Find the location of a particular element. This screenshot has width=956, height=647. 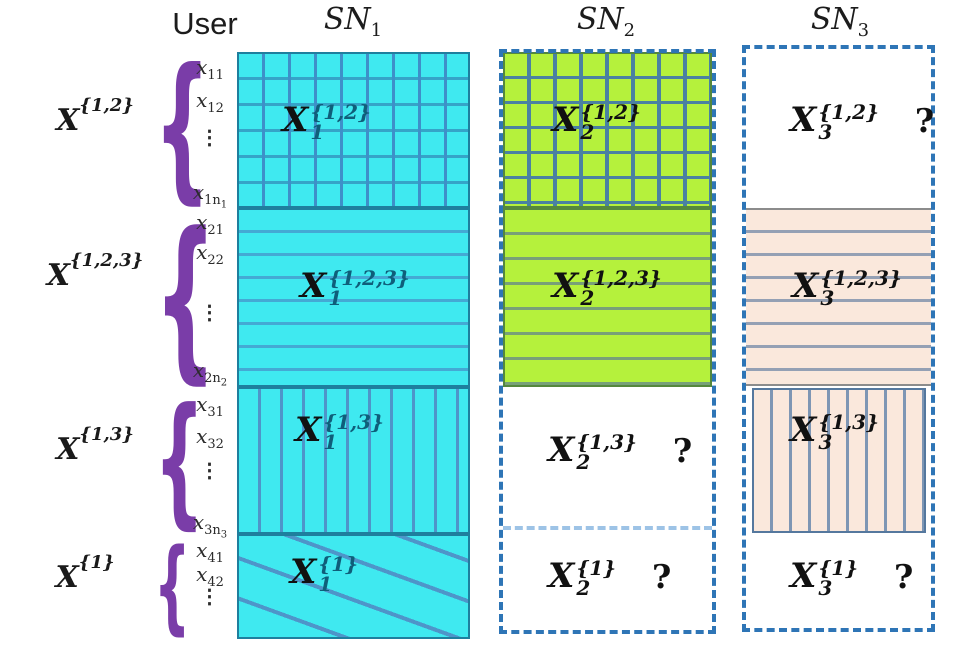

cell-label-sn1-x1: X {1} 1 is located at coordinates (324, 574).